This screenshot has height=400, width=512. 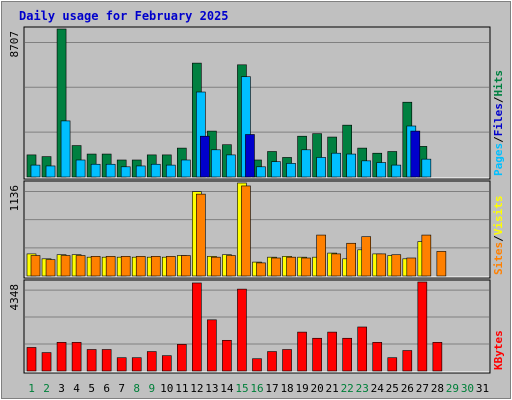 What do you see at coordinates (498, 216) in the screenshot?
I see `legend-item: Visits` at bounding box center [498, 216].